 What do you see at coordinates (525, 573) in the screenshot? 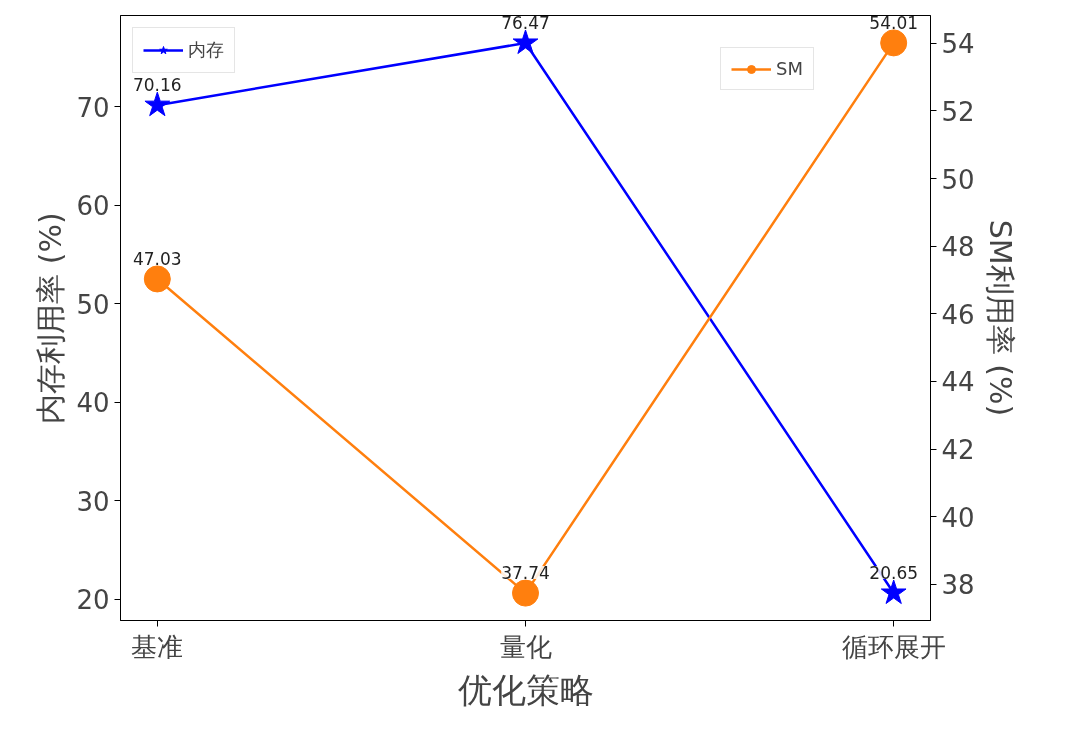
I see `data-label: 37.74` at bounding box center [525, 573].